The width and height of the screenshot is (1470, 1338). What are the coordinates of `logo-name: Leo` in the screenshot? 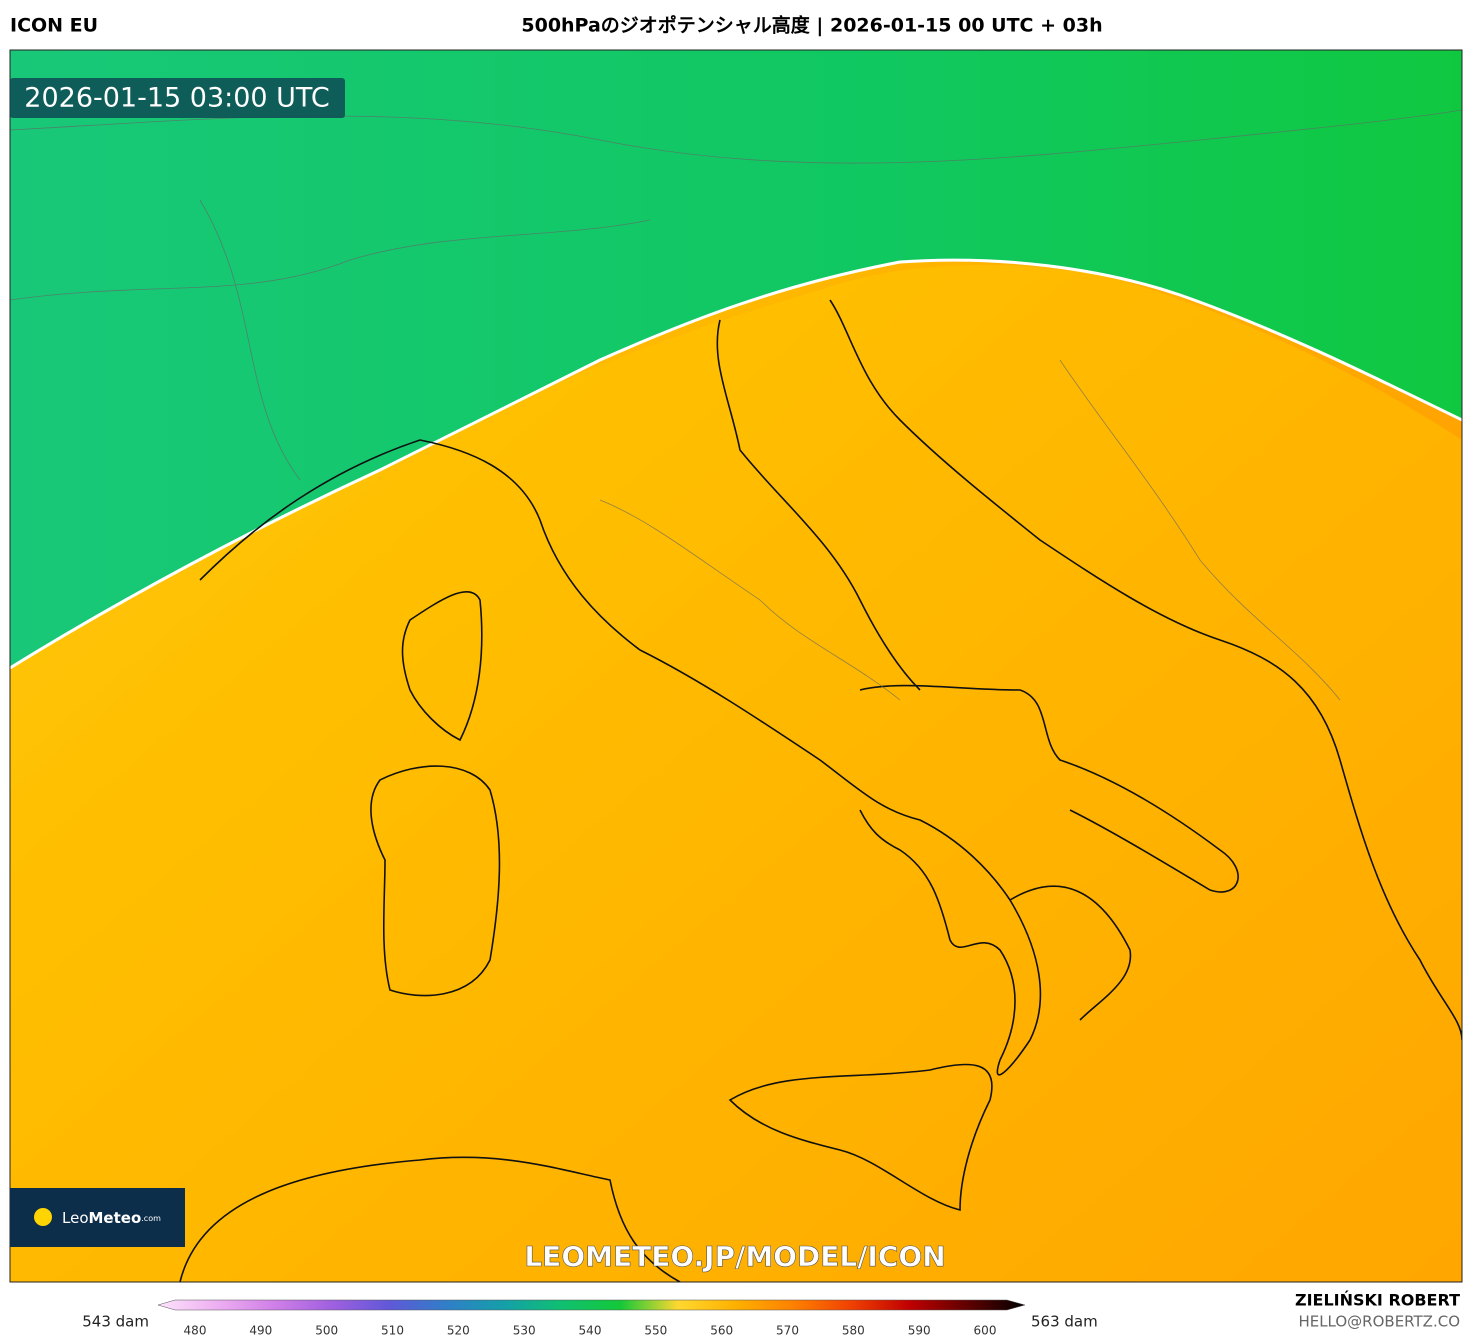 It's located at (75, 1218).